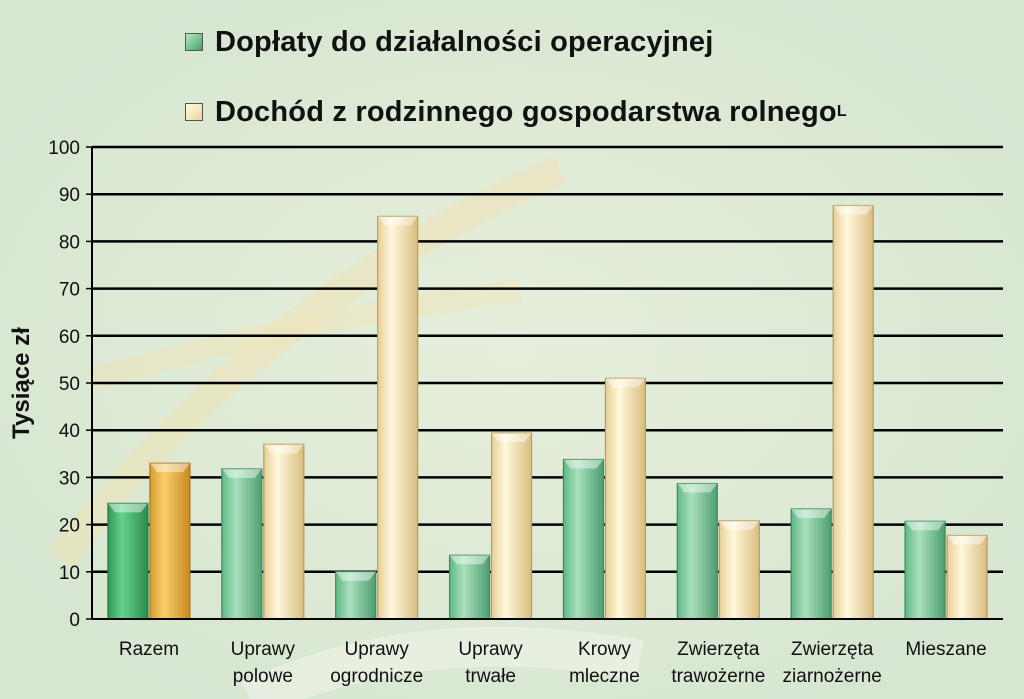 This screenshot has height=699, width=1024. Describe the element at coordinates (832, 676) in the screenshot. I see `x-tick-label: ziarnożerne` at that location.